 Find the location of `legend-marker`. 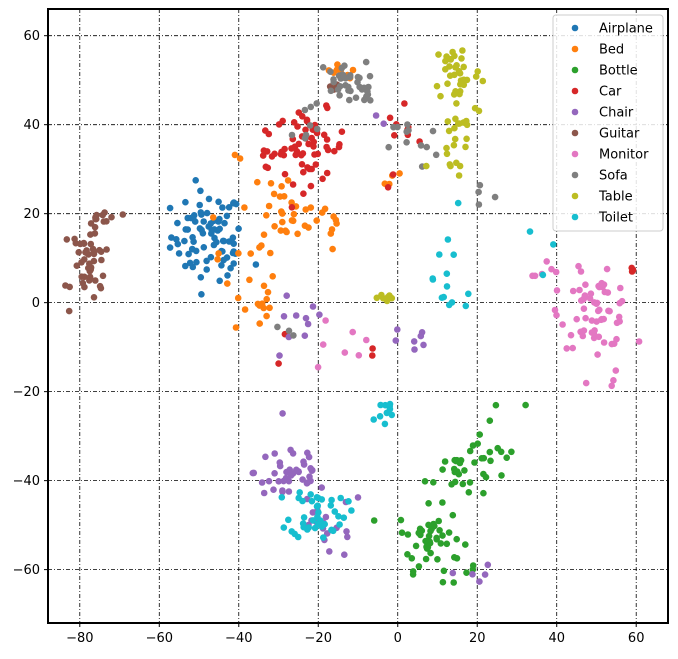

legend-marker is located at coordinates (575, 217).